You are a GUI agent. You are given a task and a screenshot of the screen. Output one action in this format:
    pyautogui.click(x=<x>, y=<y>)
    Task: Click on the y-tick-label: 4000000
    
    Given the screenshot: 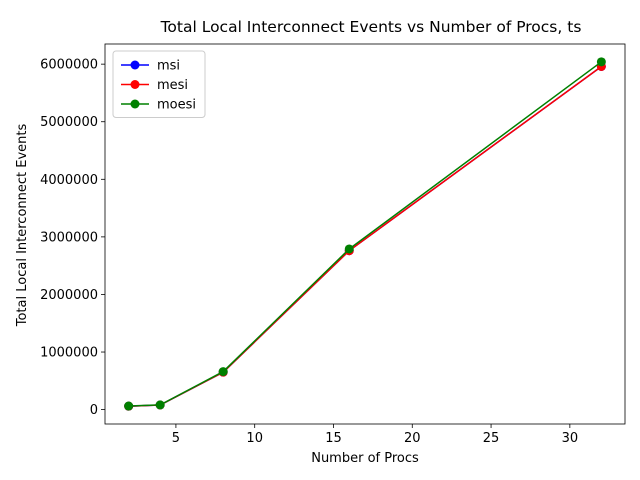 What is the action you would take?
    pyautogui.click(x=69, y=180)
    